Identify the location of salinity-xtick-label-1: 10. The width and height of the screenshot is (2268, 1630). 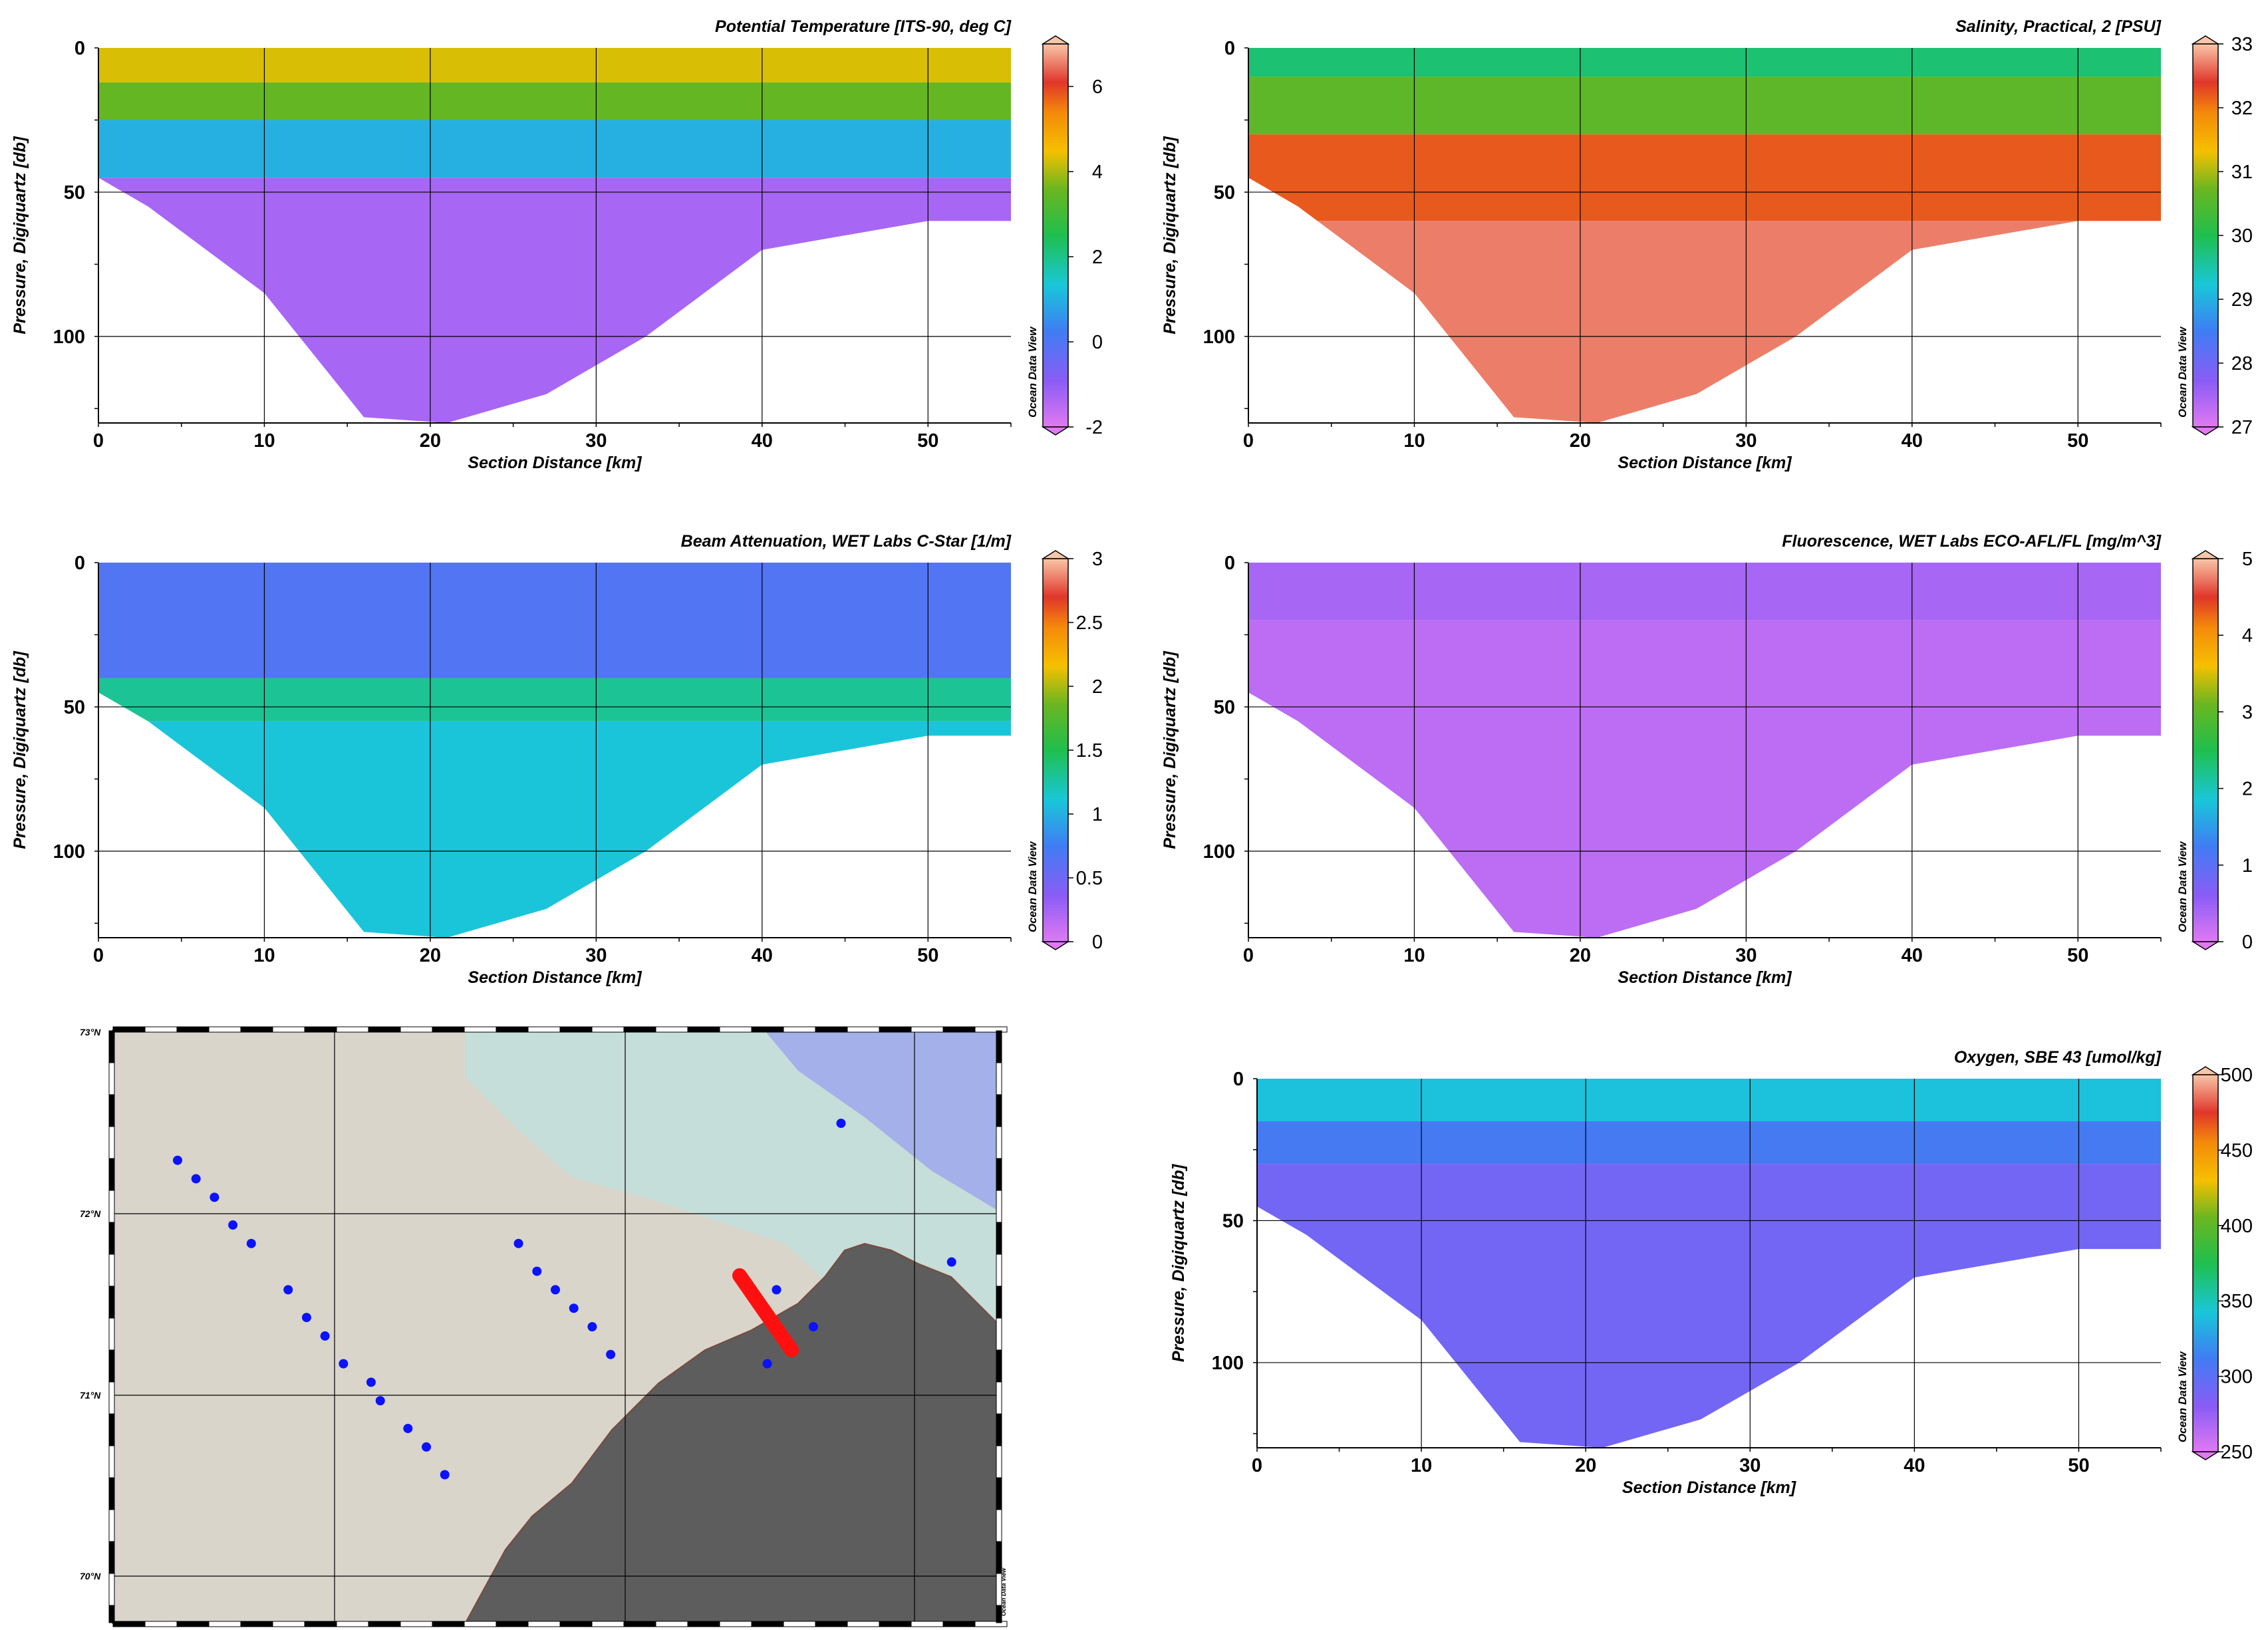
(1414, 441).